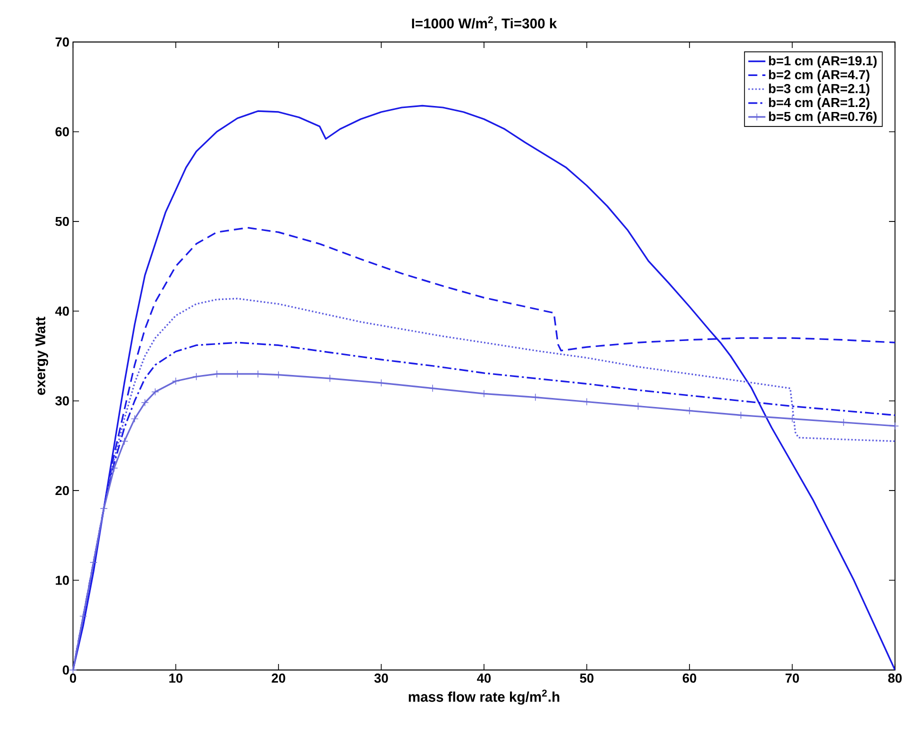  Describe the element at coordinates (279, 678) in the screenshot. I see `x-tick-label: 20` at that location.